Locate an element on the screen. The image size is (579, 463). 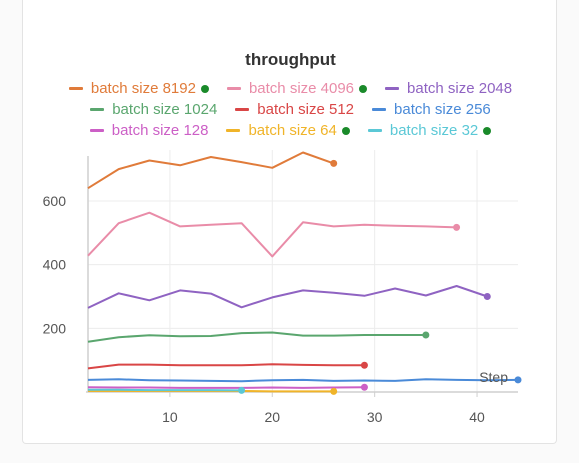
legend-label: batch size 128 is located at coordinates (160, 130).